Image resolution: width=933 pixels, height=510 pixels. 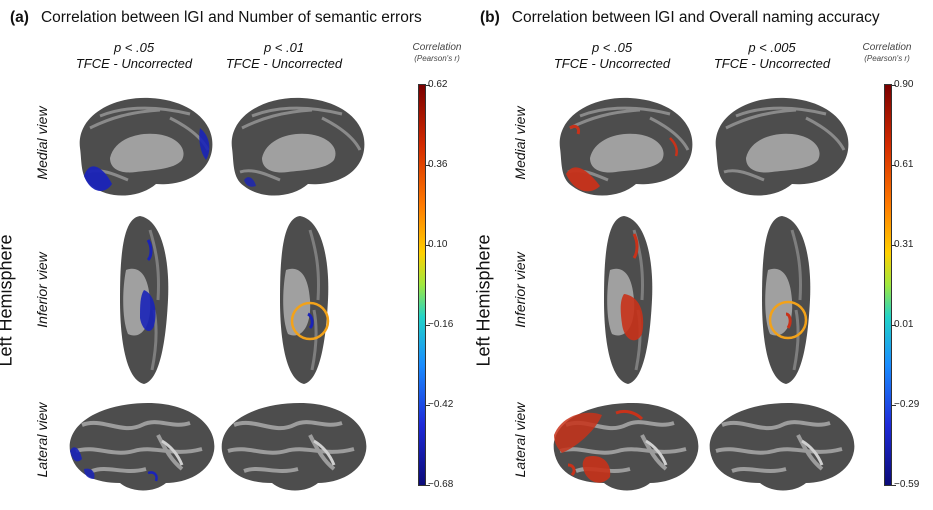 What do you see at coordinates (298, 146) in the screenshot?
I see `panel-a-medial-brain-col2` at bounding box center [298, 146].